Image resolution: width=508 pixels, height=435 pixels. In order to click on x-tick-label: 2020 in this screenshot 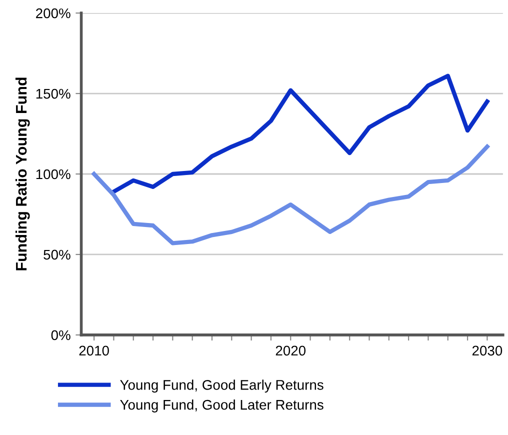, I will do `click(291, 351)`.